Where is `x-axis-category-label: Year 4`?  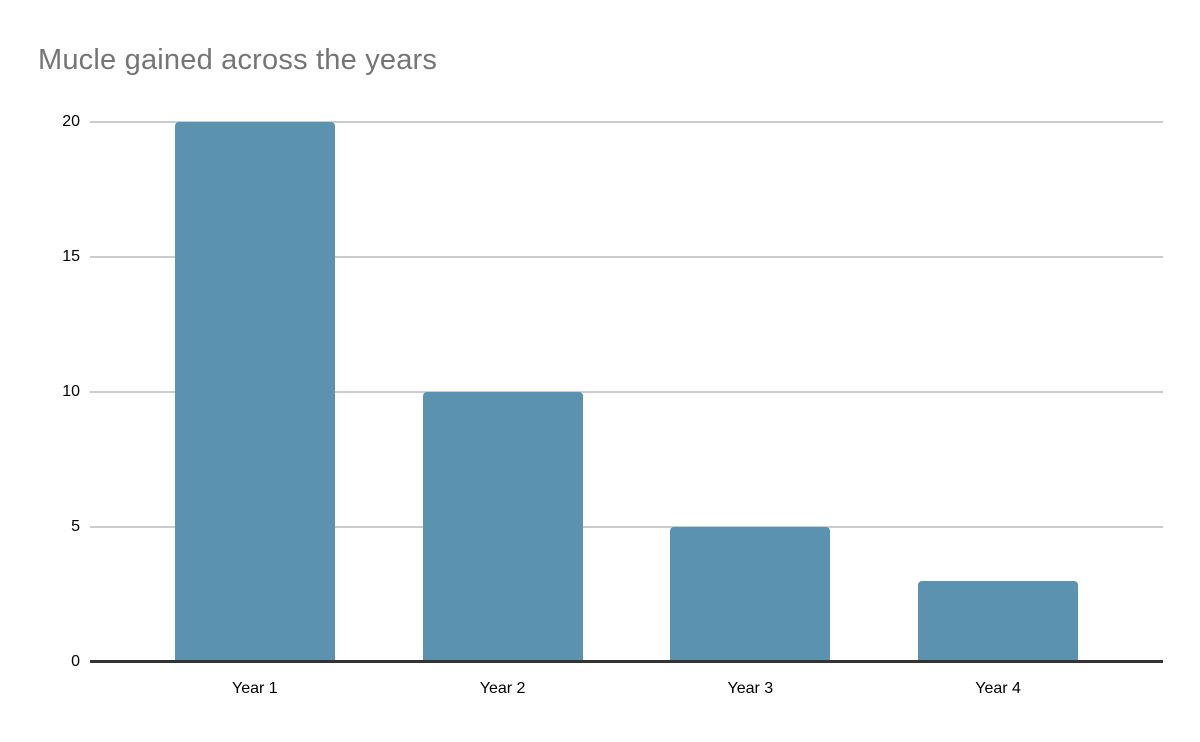
x-axis-category-label: Year 4 is located at coordinates (998, 688).